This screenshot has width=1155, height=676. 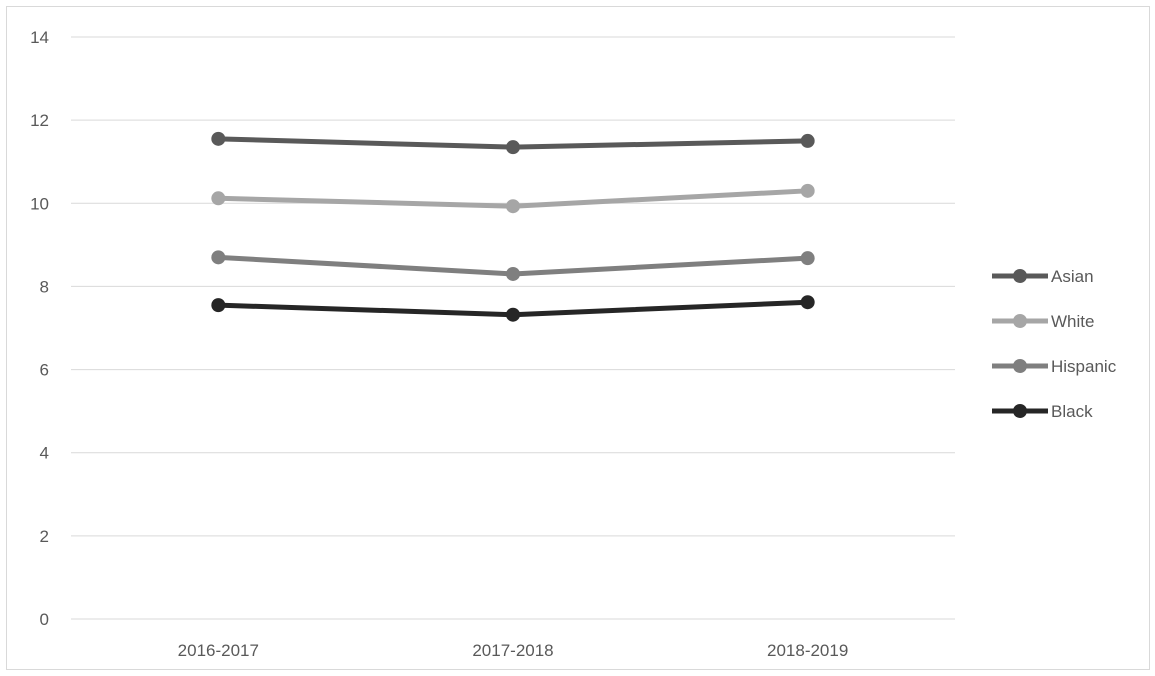 I want to click on point-white-2016-2017, so click(x=218, y=198).